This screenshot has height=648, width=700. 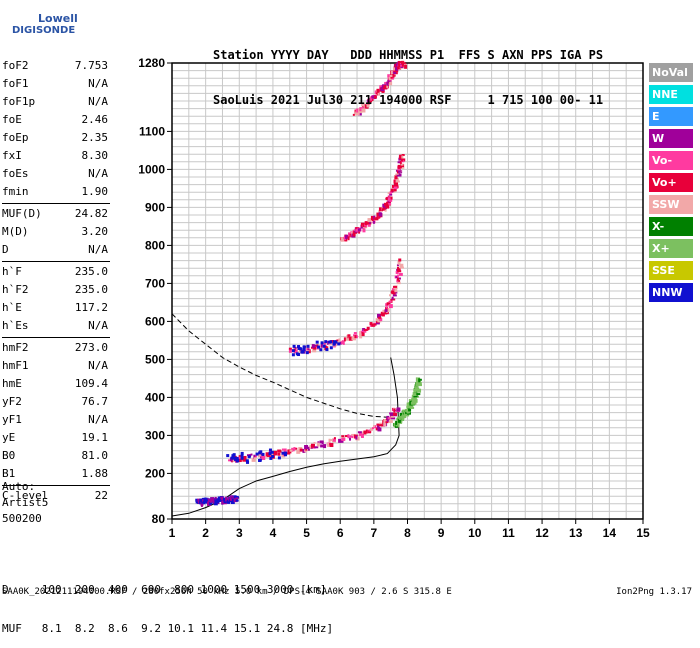 I want to click on param-row: D N/A, so click(x=55, y=250).